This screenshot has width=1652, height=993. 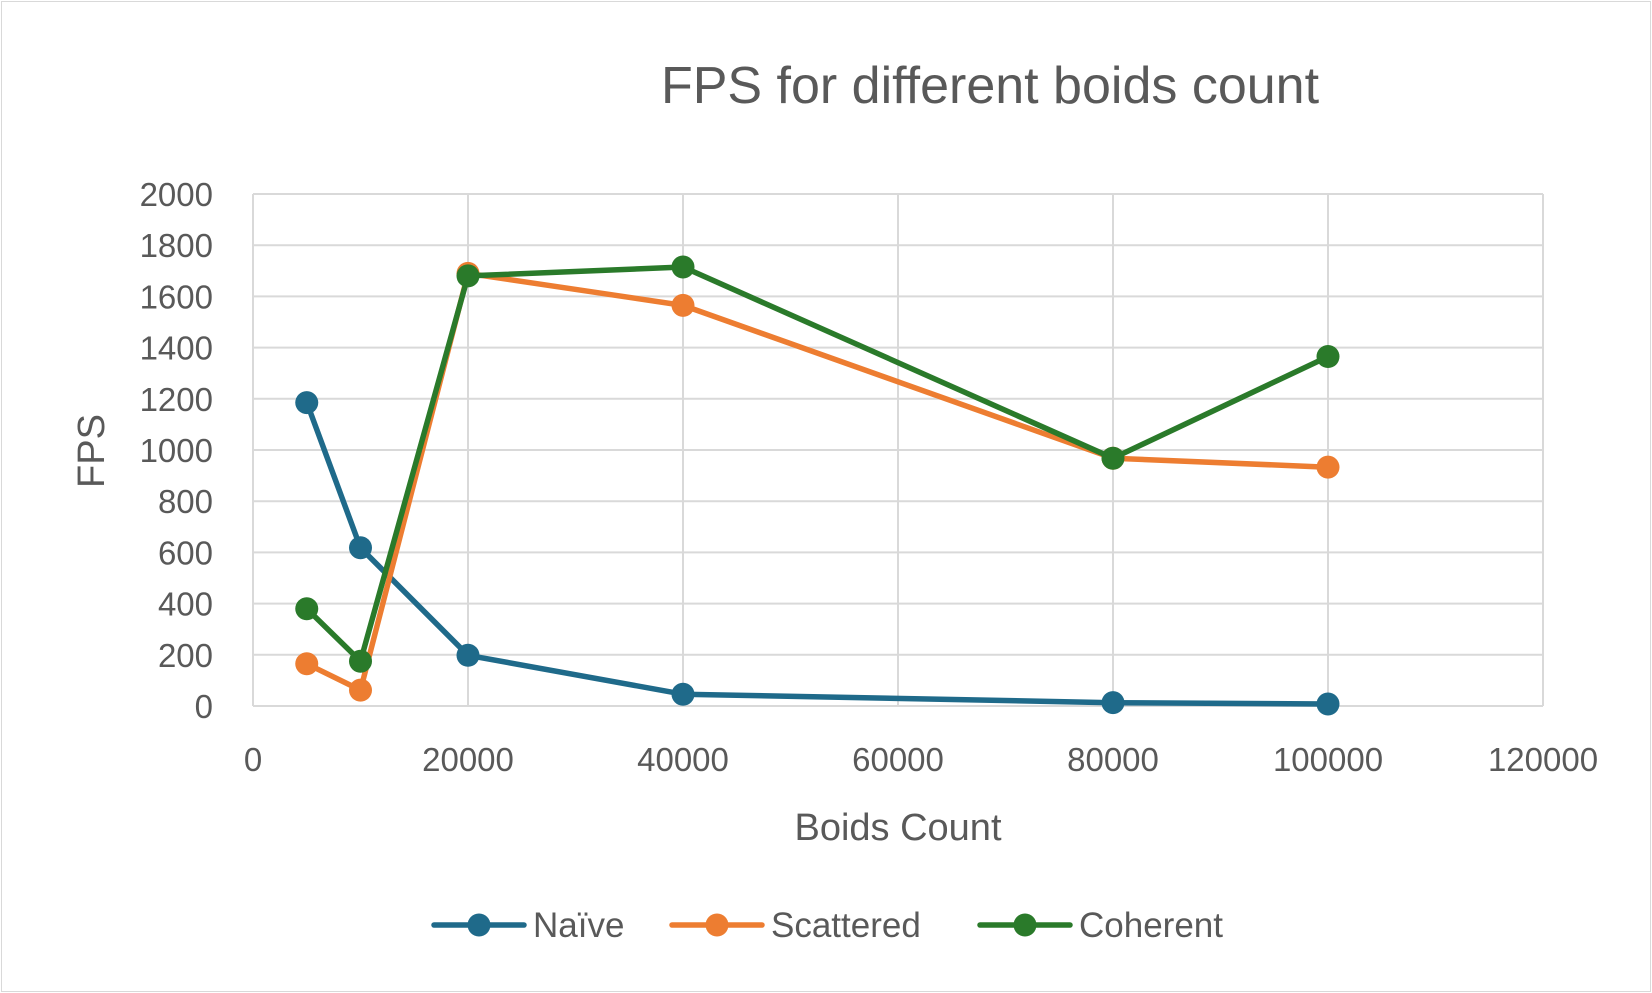 I want to click on x-tick-label: 20000, so click(x=468, y=759).